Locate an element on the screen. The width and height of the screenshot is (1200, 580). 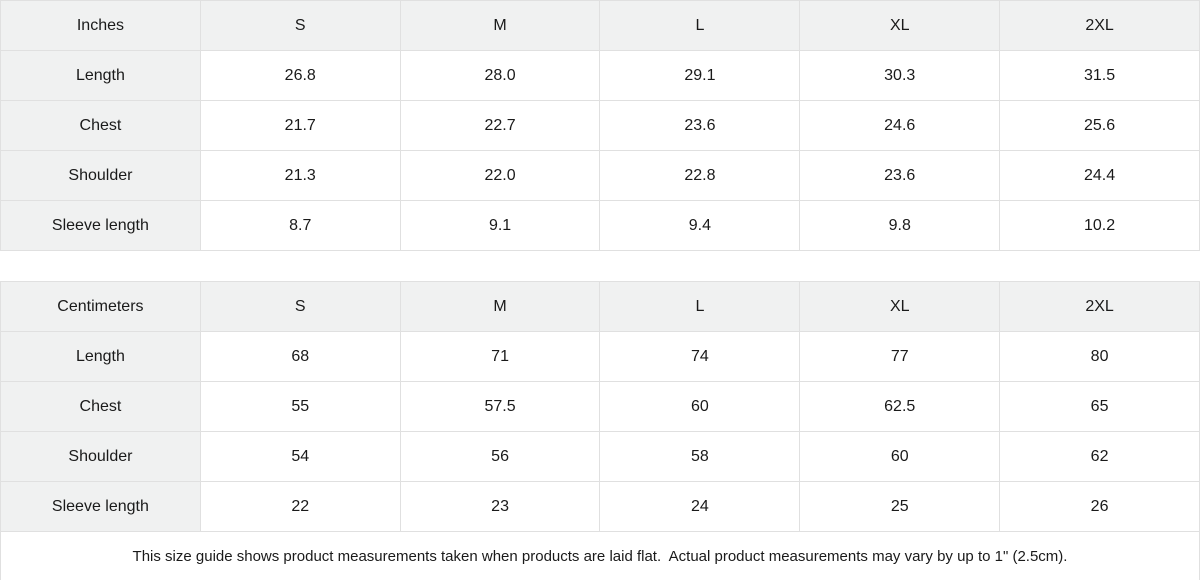
measurement-value: 22 is located at coordinates (300, 506).